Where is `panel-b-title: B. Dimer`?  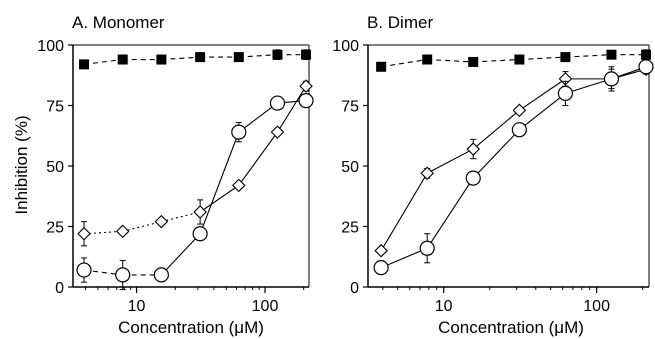 panel-b-title: B. Dimer is located at coordinates (400, 22).